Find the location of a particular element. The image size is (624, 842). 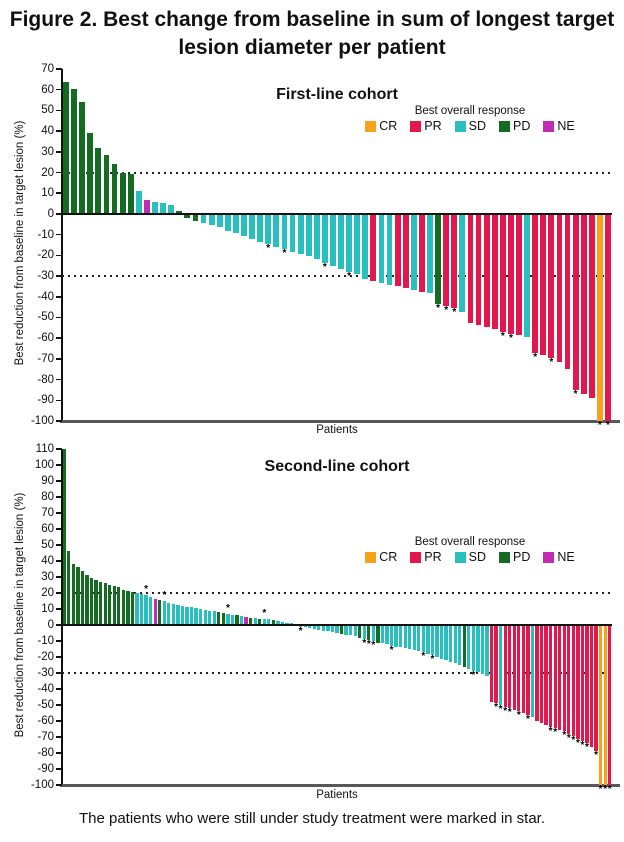

y-tick-label: 40 is located at coordinates (47, 561).